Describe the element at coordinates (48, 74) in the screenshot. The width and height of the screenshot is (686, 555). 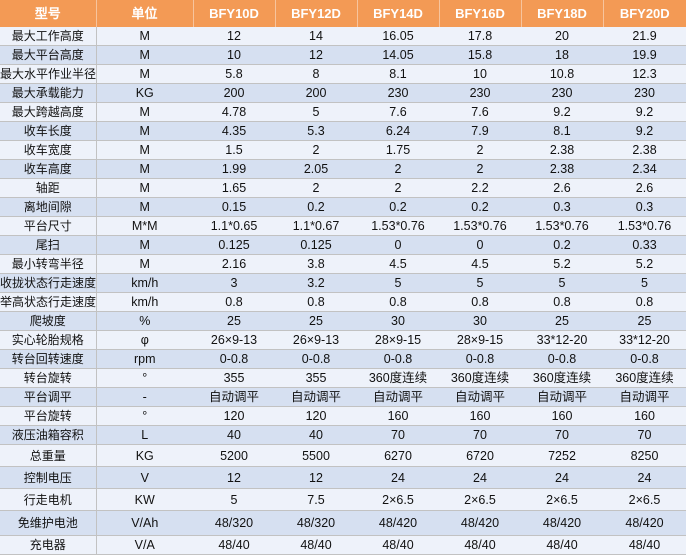
I see `row-label: 最大水平作业半径` at that location.